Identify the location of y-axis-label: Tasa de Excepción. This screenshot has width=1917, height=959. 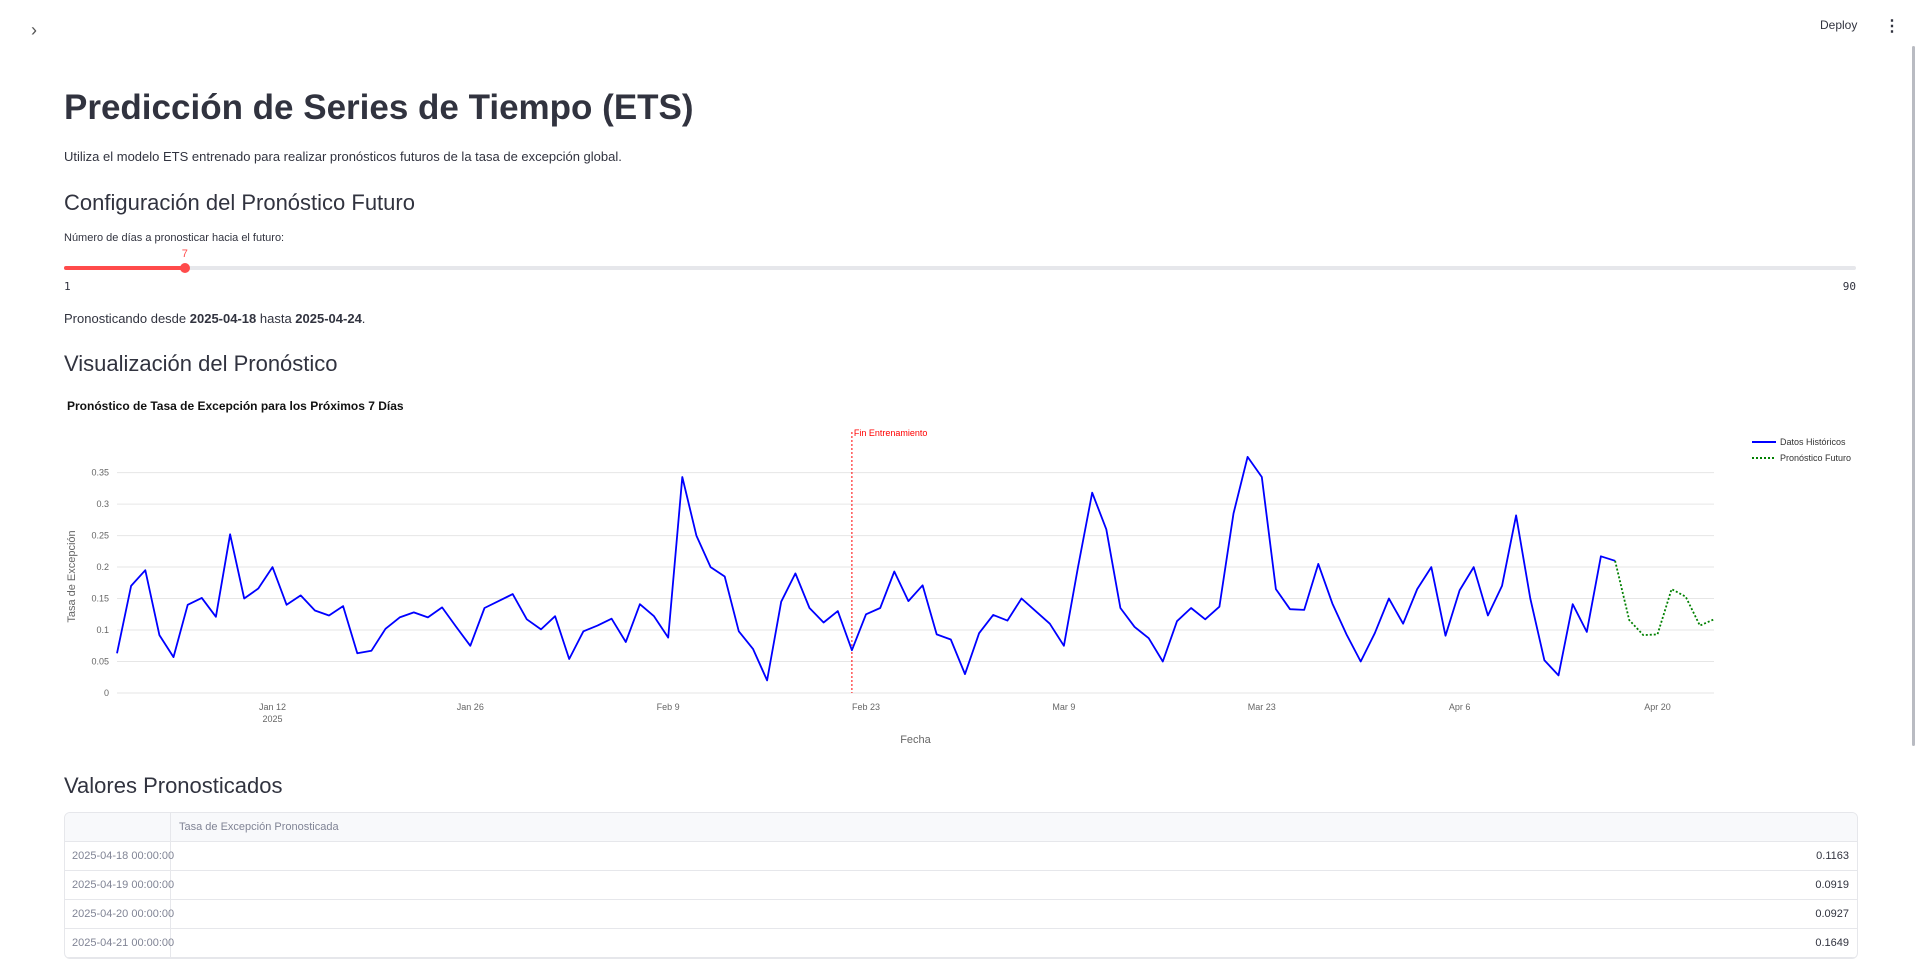
(72, 576).